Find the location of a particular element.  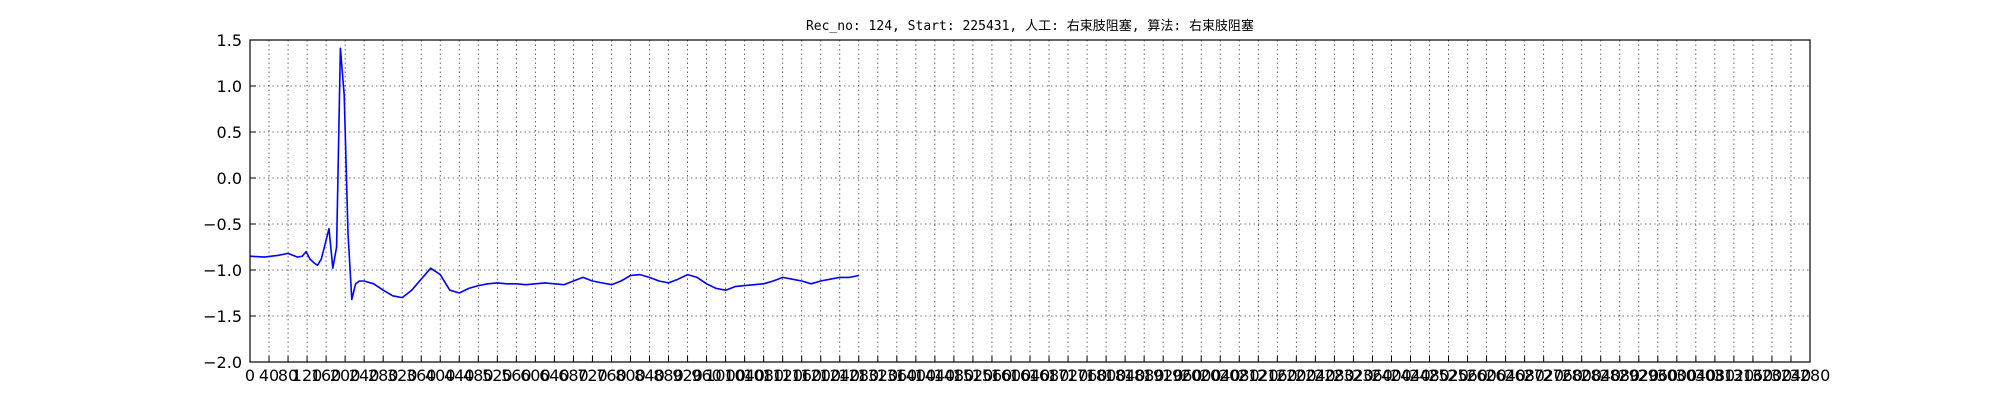

y-tick-label: 1.5 is located at coordinates (229, 40).